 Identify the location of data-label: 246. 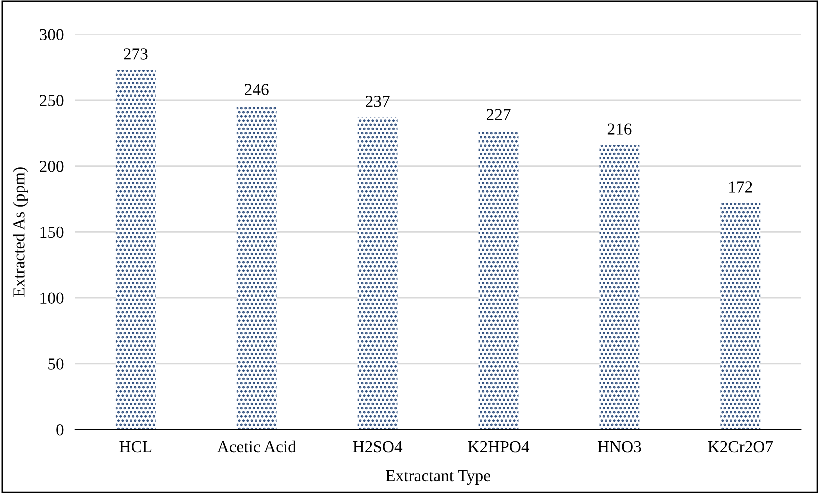
(257, 90).